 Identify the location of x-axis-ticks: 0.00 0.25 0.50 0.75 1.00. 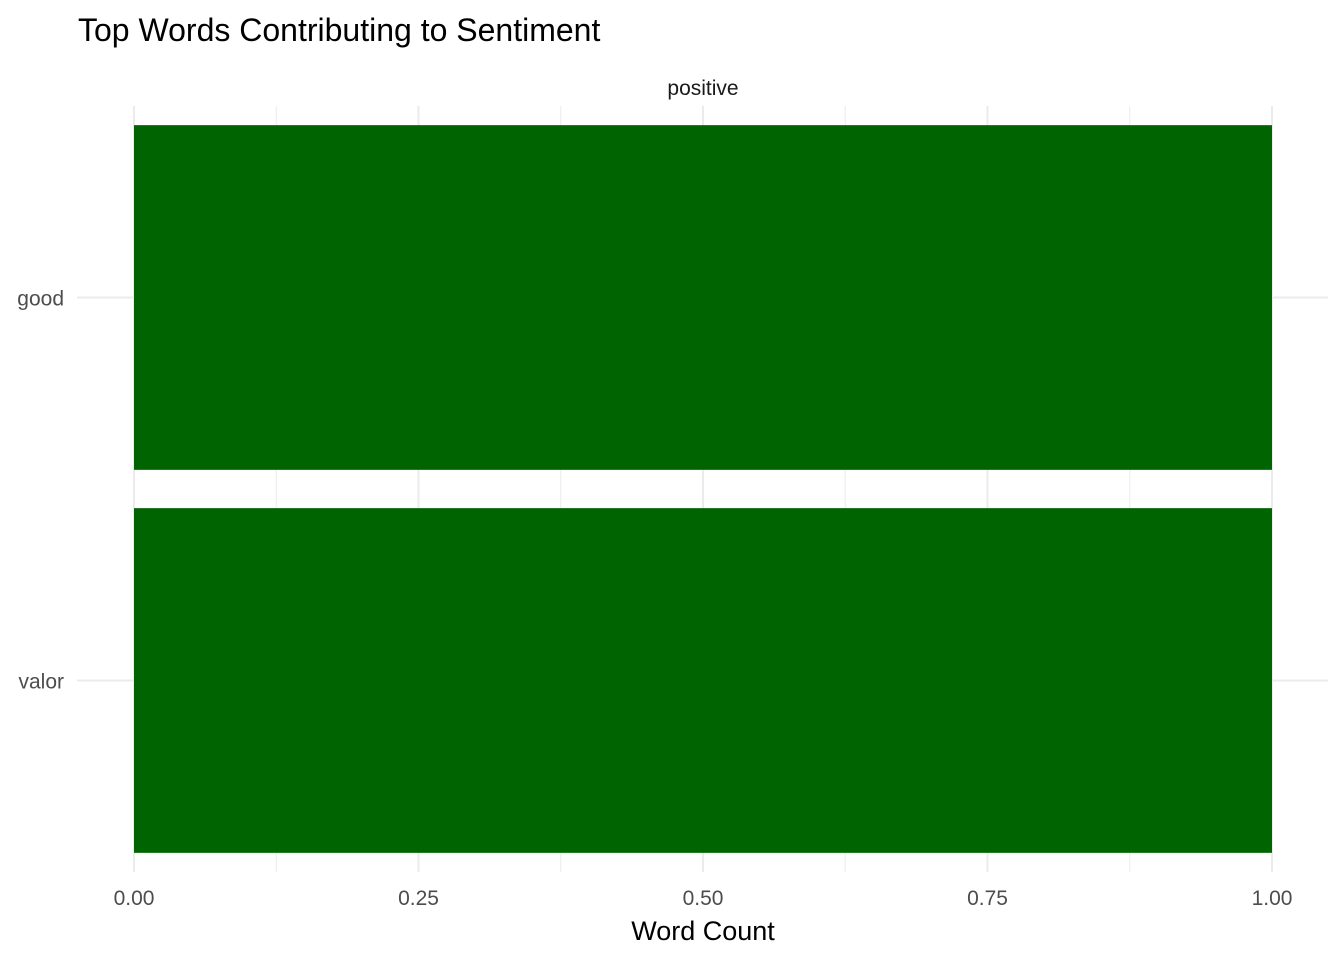
(703, 898).